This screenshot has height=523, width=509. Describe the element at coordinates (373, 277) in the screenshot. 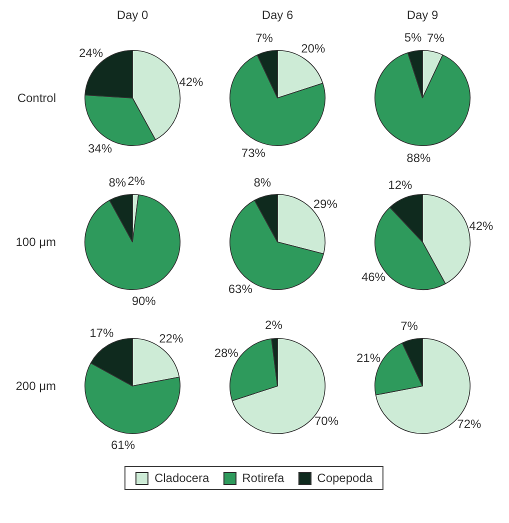

I see `data-label: 46%` at that location.